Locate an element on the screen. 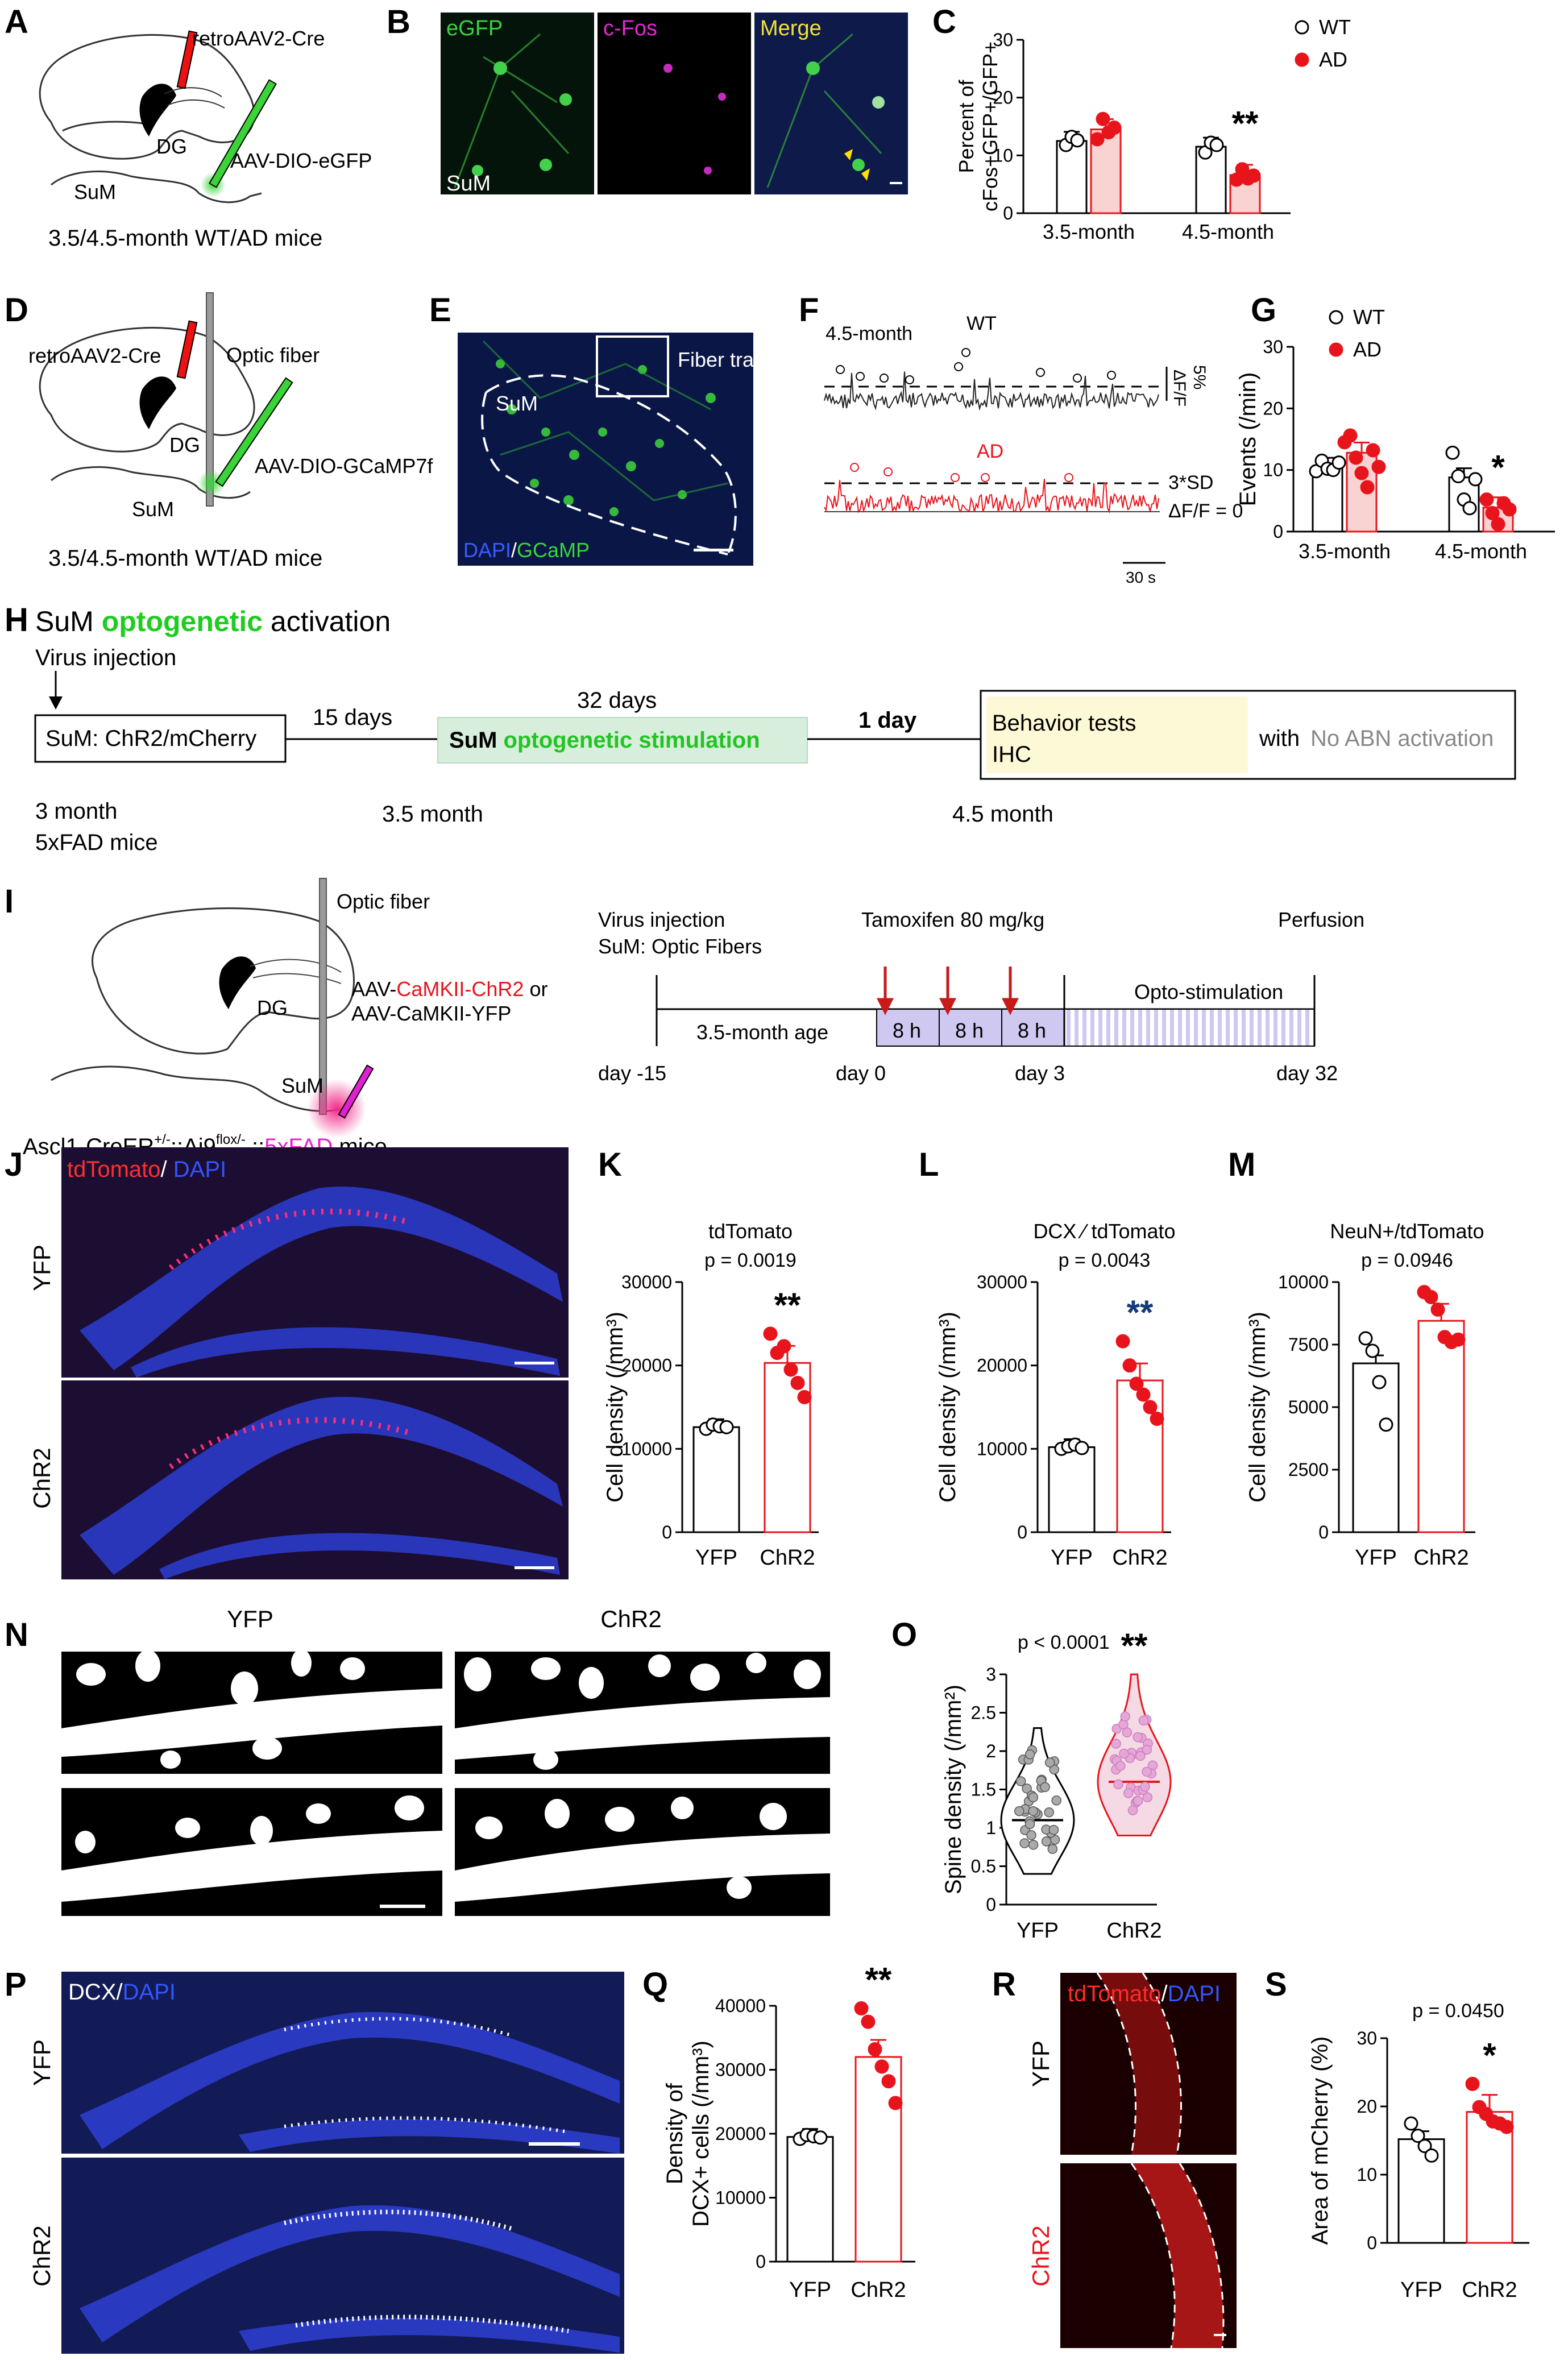  y-tick-label: 20 is located at coordinates (1273, 408).